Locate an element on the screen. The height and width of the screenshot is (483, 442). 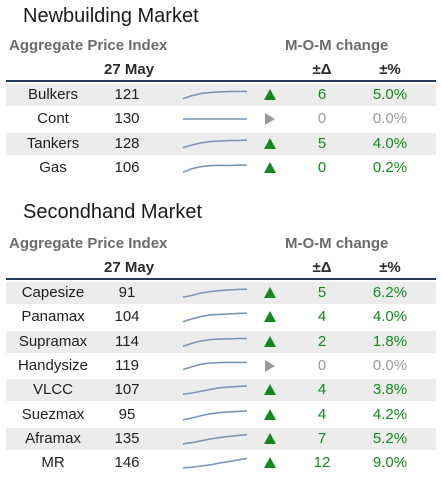
pct-change-value: 5.0% is located at coordinates (390, 94).